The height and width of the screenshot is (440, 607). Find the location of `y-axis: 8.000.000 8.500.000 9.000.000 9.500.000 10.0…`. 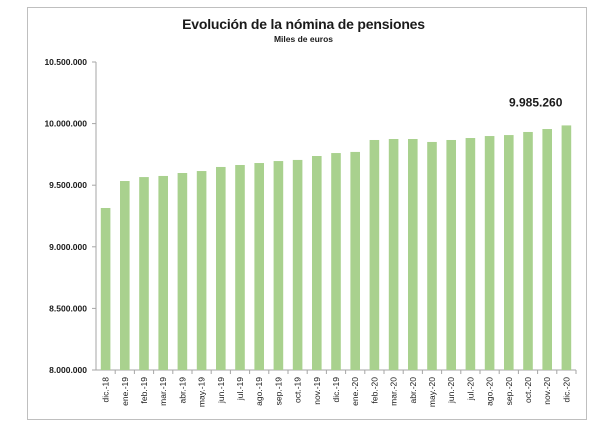

y-axis: 8.000.000 8.500.000 9.000.000 9.500.000 10.0… is located at coordinates (70, 216).